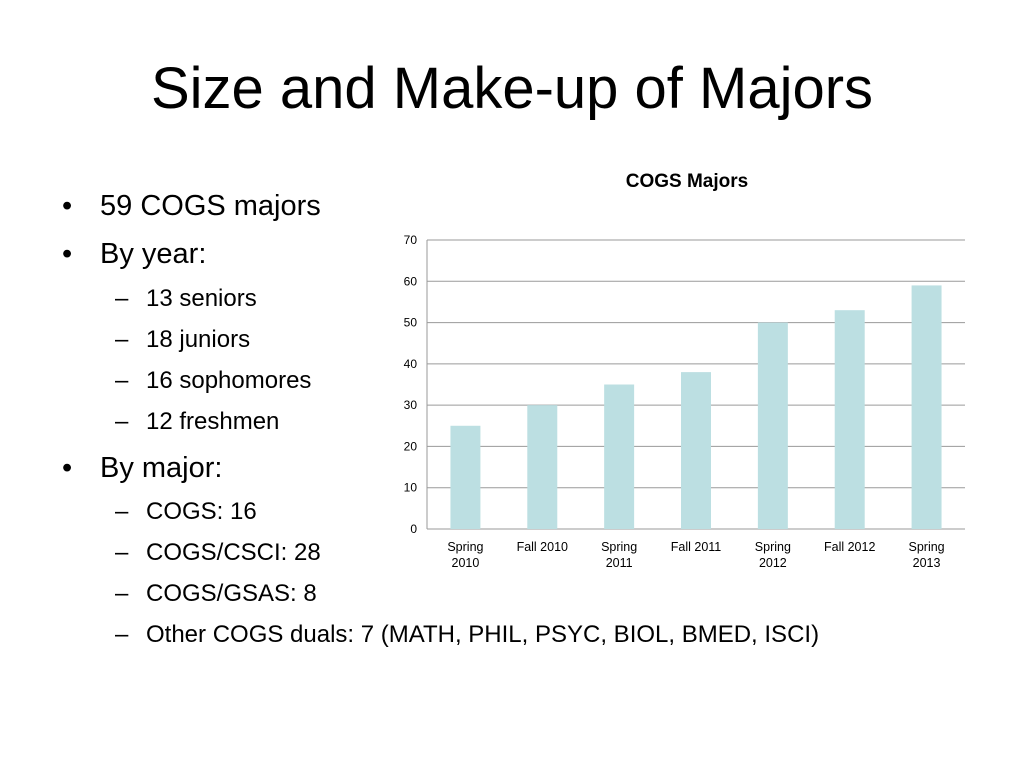 This screenshot has width=1024, height=768. What do you see at coordinates (231, 593) in the screenshot?
I see `sub-bullet-text: COGS/GSAS: 8` at bounding box center [231, 593].